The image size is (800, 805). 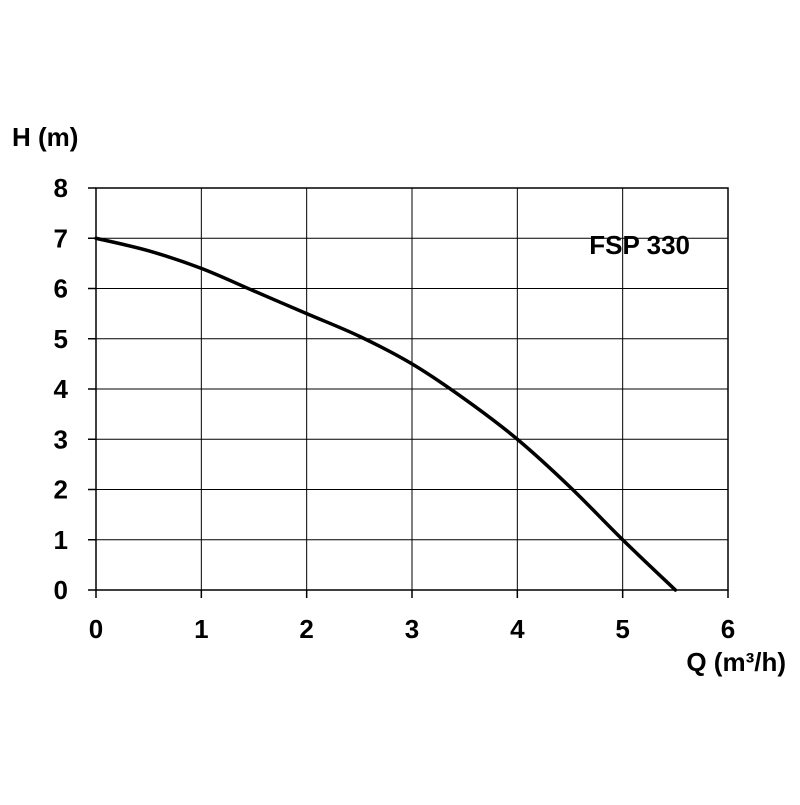 What do you see at coordinates (61, 490) in the screenshot?
I see `y-tick-label: 2` at bounding box center [61, 490].